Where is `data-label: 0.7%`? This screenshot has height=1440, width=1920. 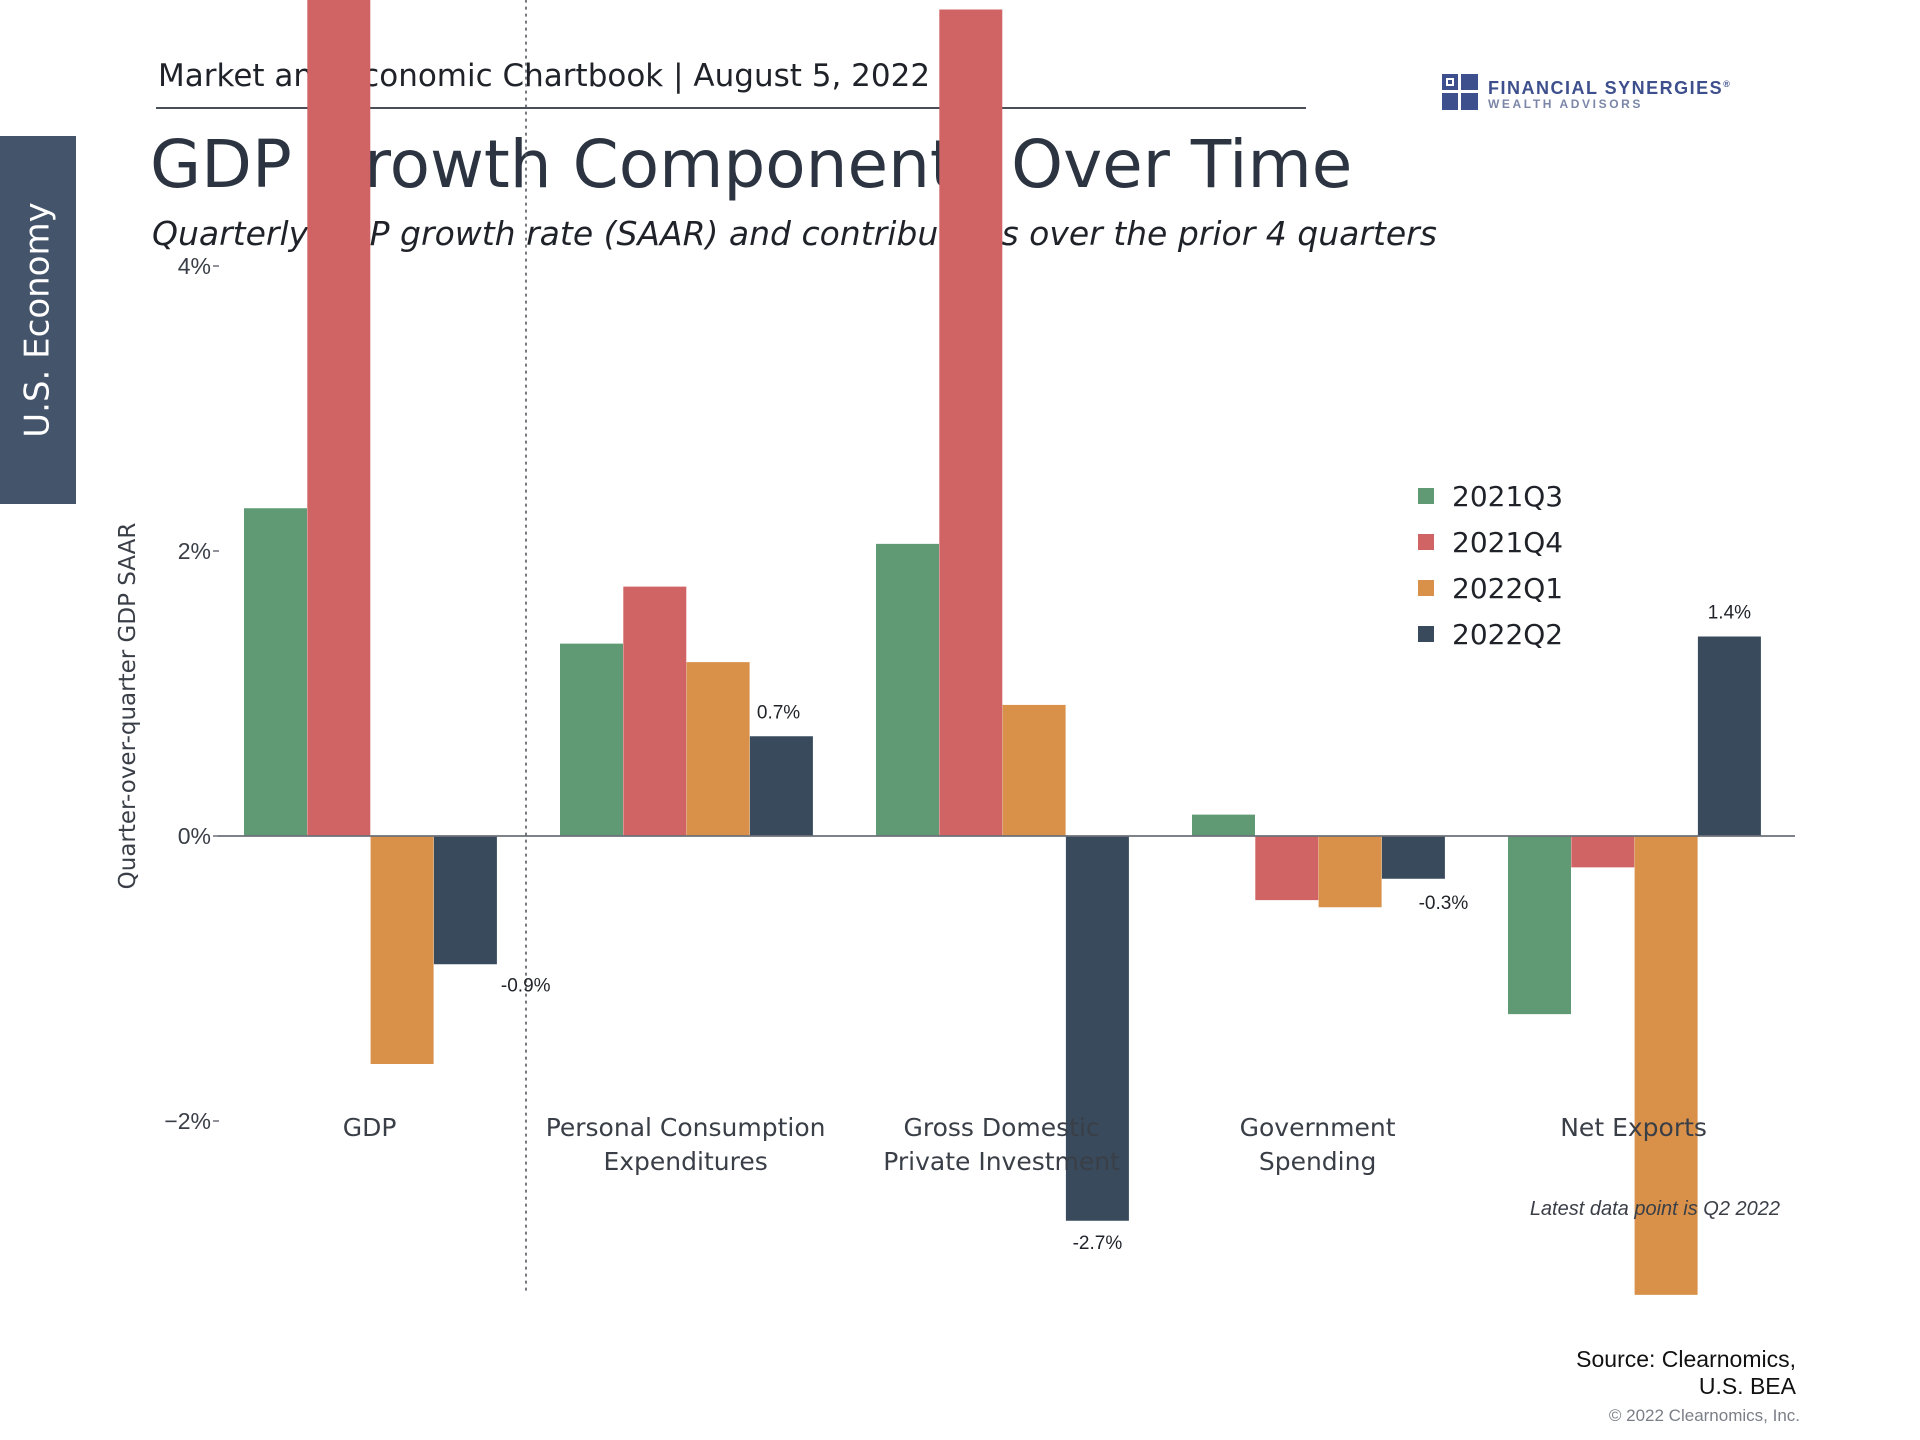 data-label: 0.7% is located at coordinates (778, 712).